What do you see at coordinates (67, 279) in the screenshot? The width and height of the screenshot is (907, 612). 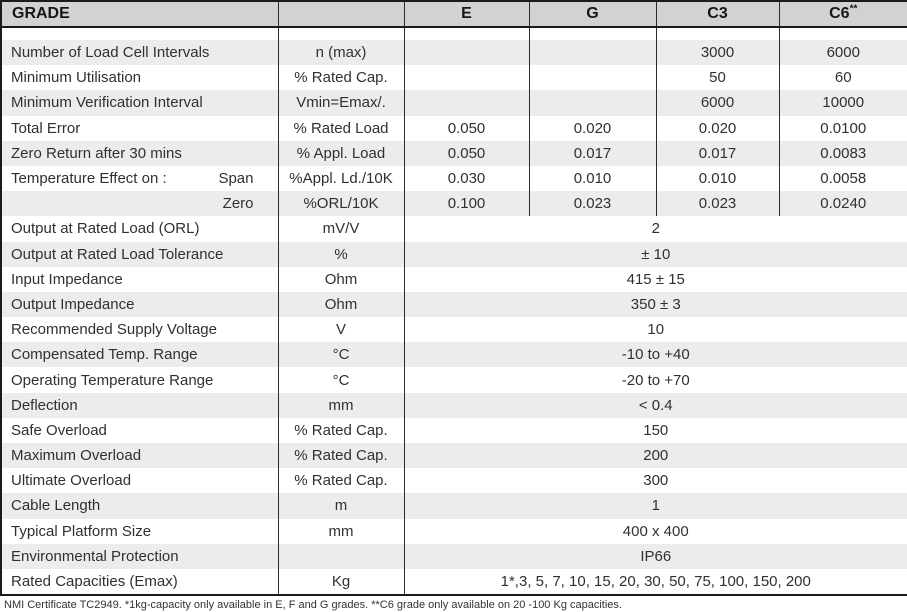 I see `param-label: Input Impedance` at bounding box center [67, 279].